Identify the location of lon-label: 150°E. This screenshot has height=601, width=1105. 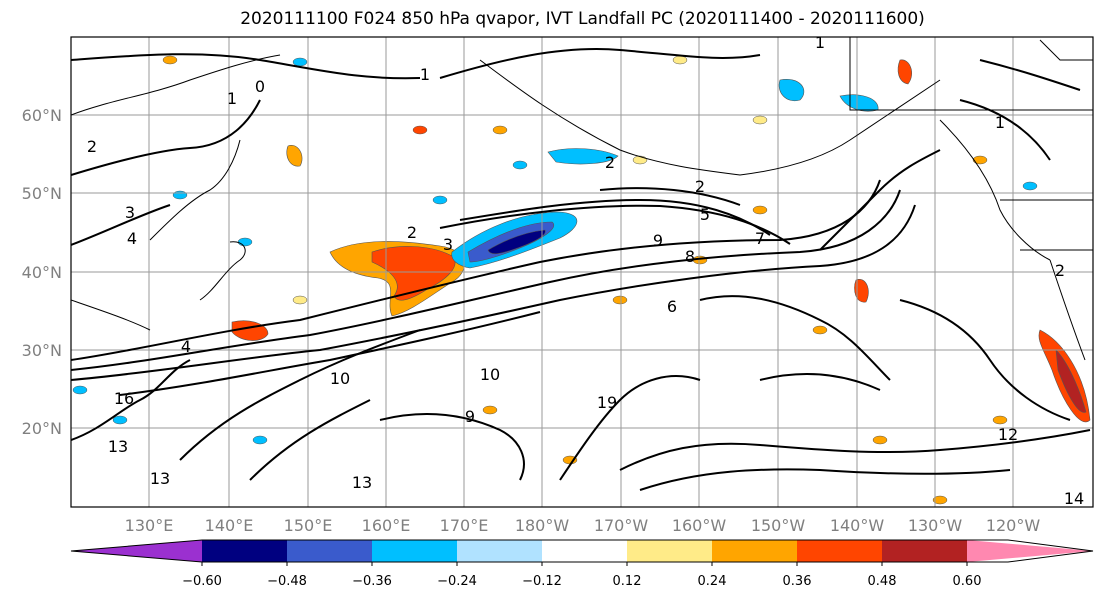
(308, 525).